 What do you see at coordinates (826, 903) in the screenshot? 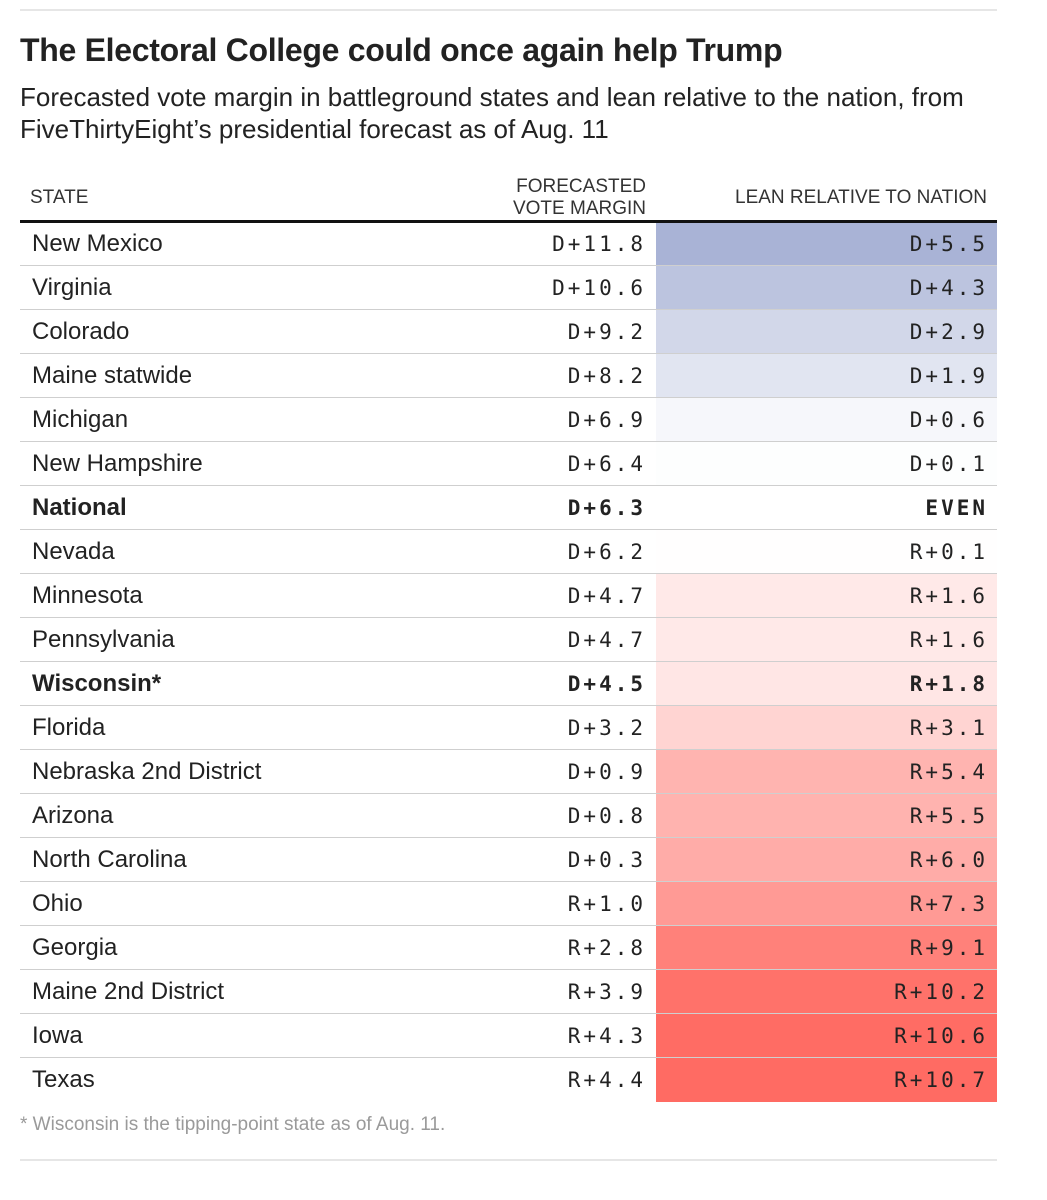
I see `lean-cell: R+7.3` at bounding box center [826, 903].